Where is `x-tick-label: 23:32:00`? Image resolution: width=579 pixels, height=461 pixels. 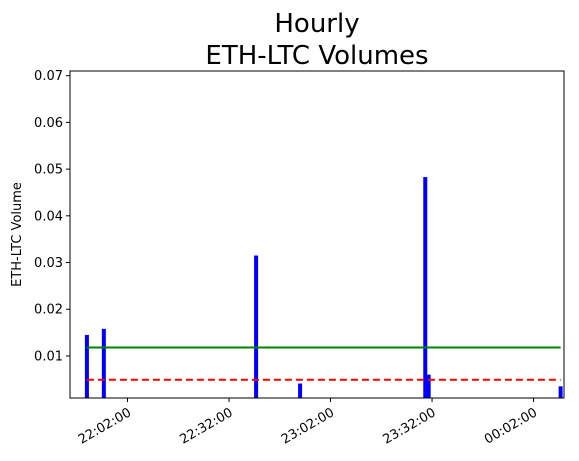
x-tick-label: 23:32:00 is located at coordinates (410, 426).